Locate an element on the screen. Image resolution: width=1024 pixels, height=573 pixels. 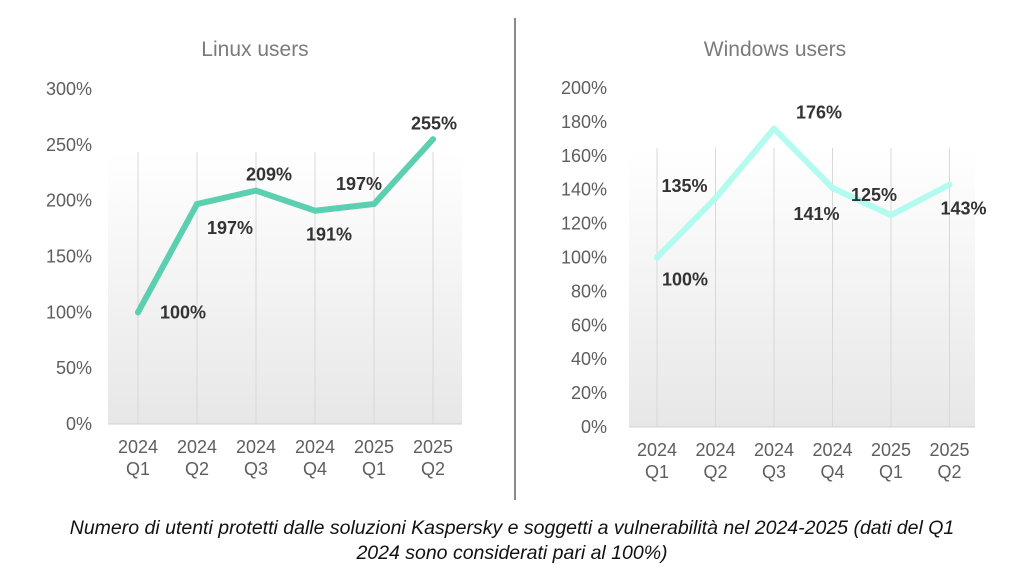
linux-y-tick-label: 250% is located at coordinates (69, 145).